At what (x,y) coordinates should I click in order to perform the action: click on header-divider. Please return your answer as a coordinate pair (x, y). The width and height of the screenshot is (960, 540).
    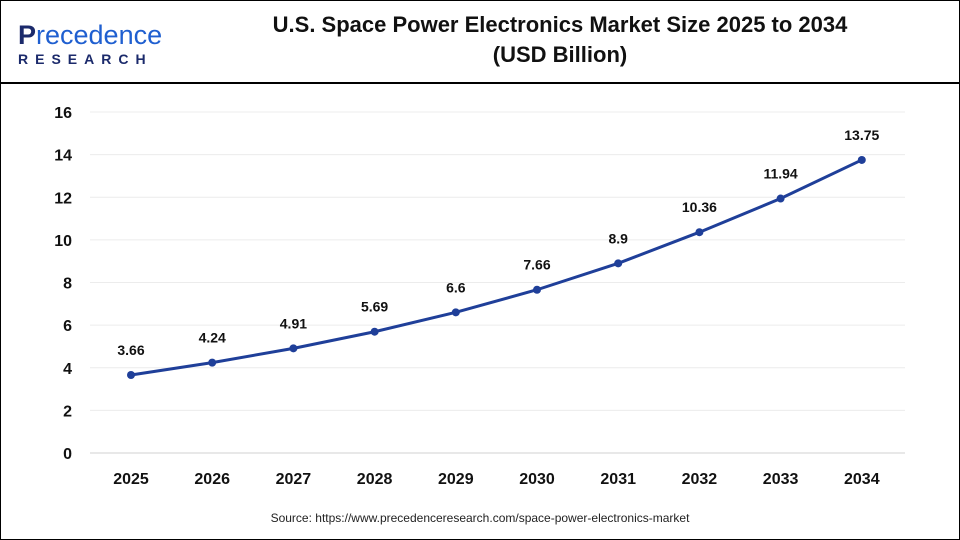
    Looking at the image, I should click on (480, 83).